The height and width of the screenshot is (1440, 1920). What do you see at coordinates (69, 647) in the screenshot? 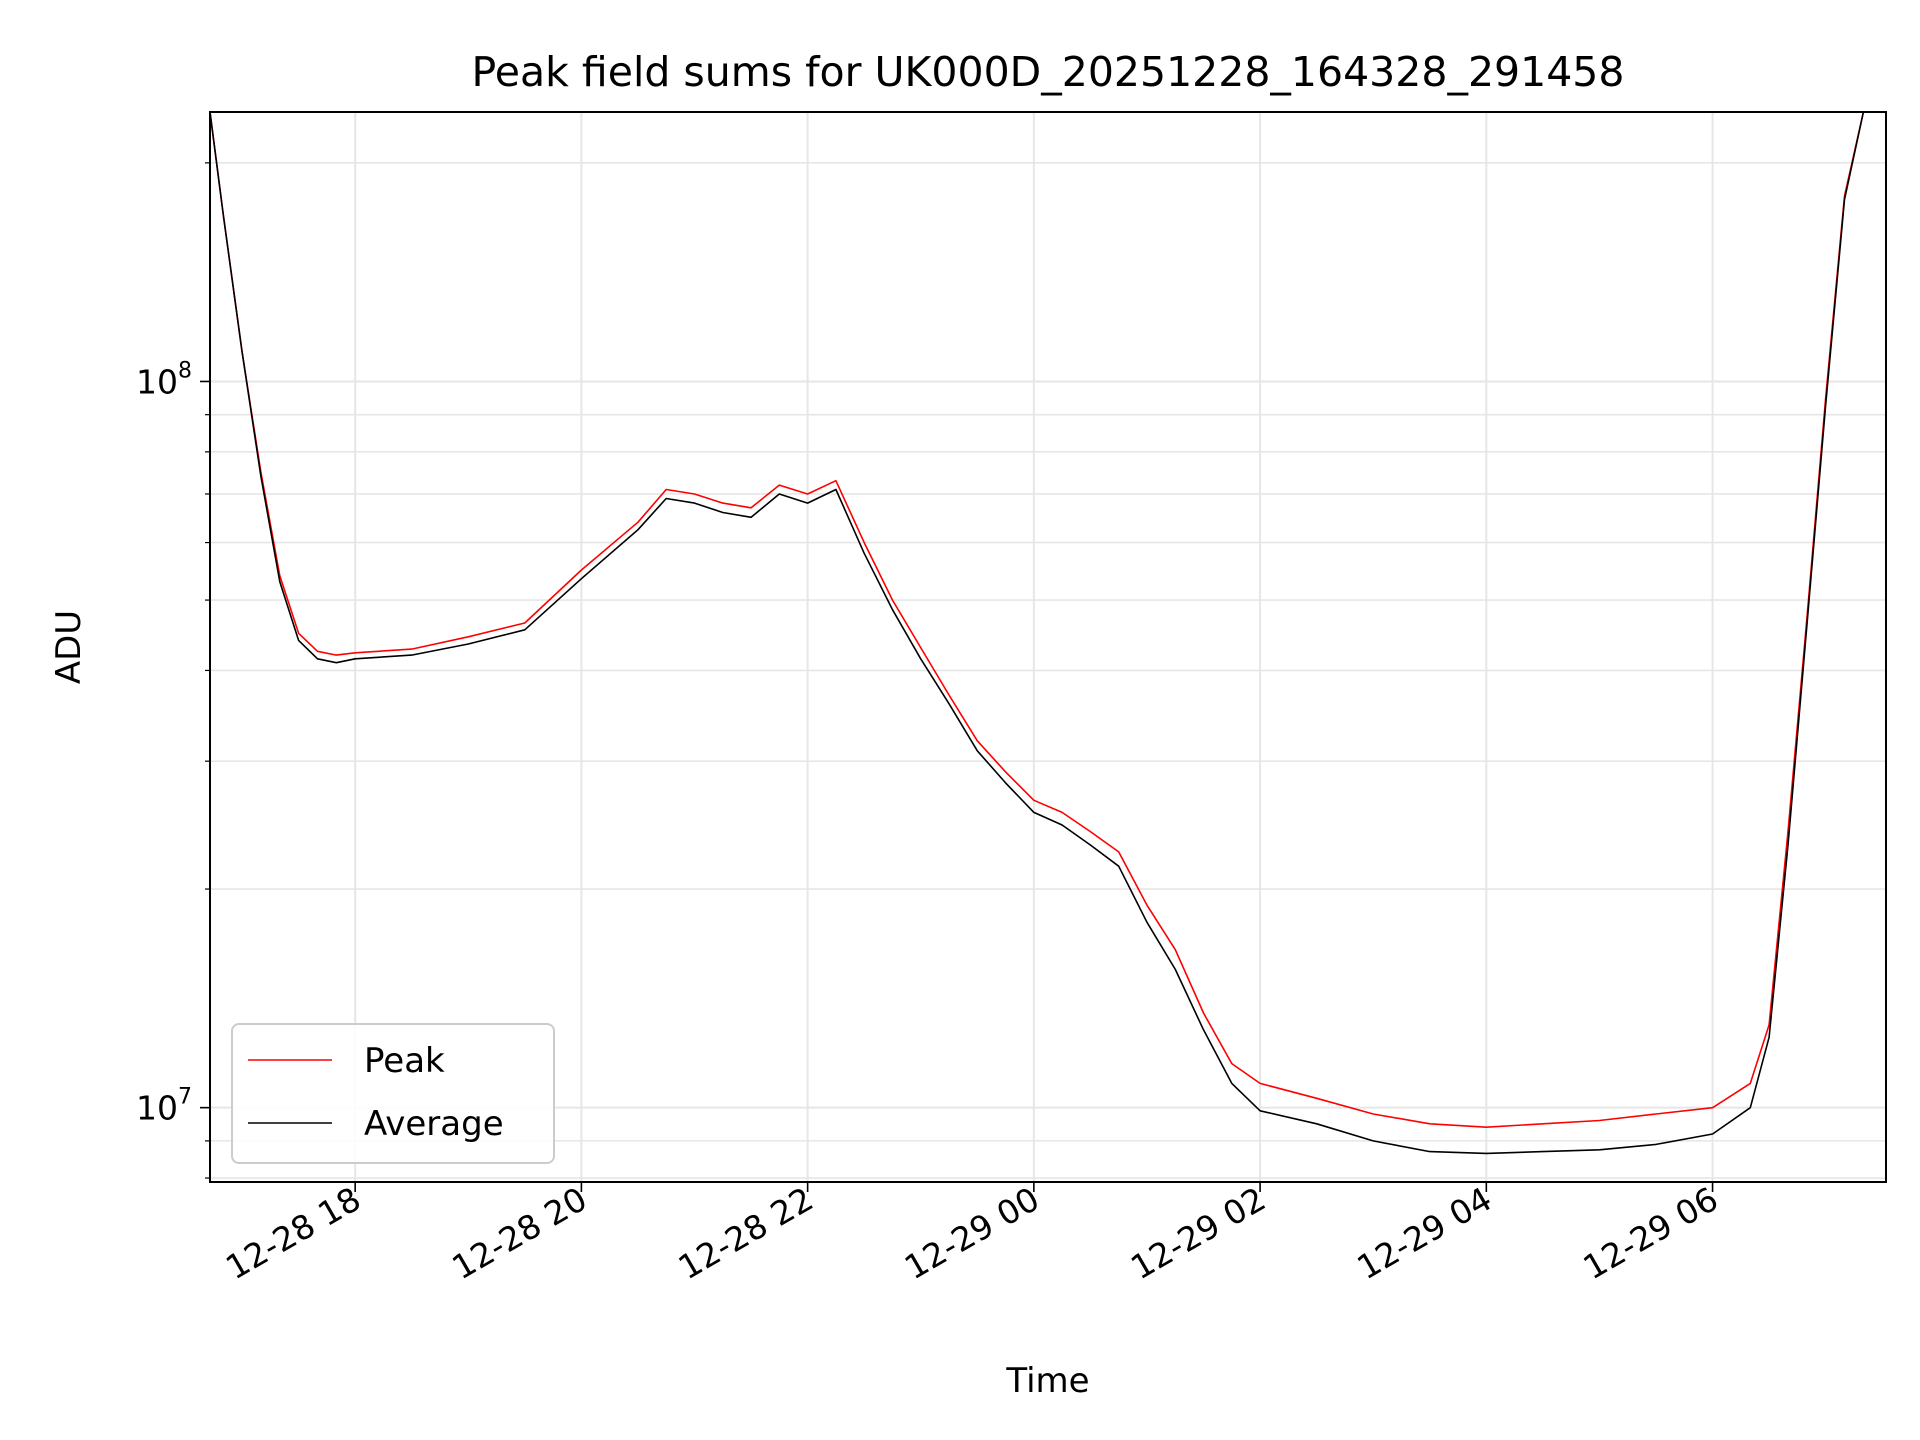
I see `y-axis-label: ADU` at bounding box center [69, 647].